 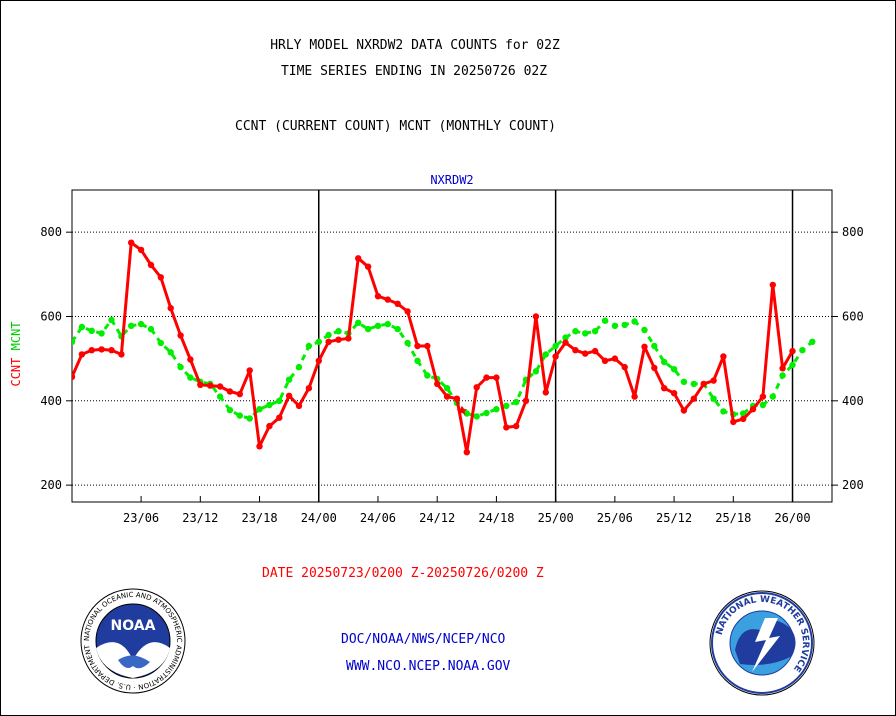 I want to click on x-tick-label: 25/00, so click(x=556, y=518).